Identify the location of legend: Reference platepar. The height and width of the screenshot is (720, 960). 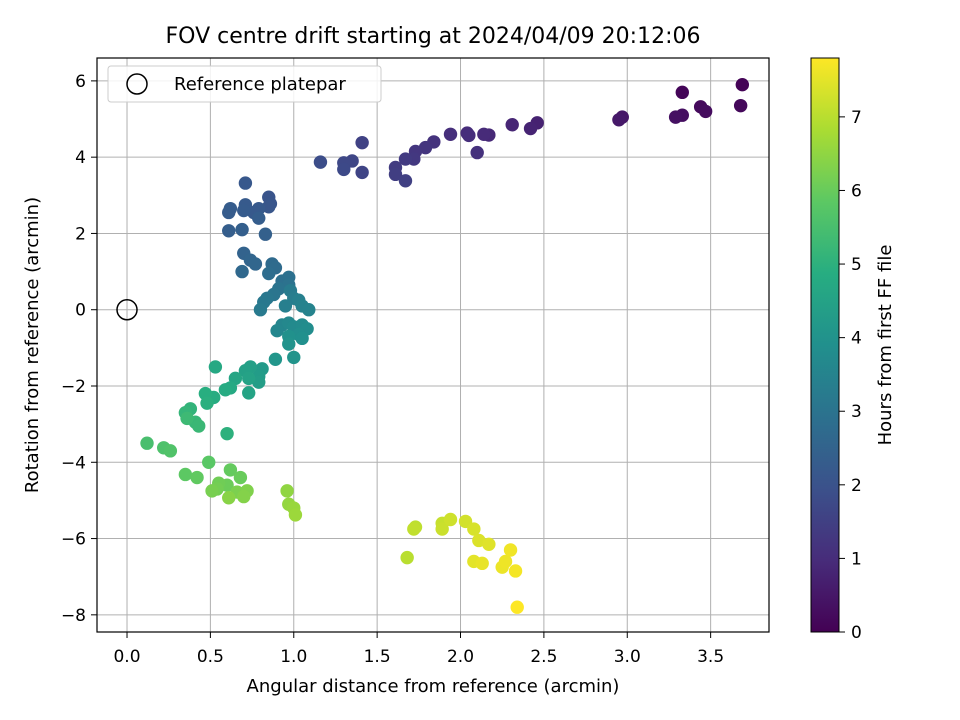
(244, 84).